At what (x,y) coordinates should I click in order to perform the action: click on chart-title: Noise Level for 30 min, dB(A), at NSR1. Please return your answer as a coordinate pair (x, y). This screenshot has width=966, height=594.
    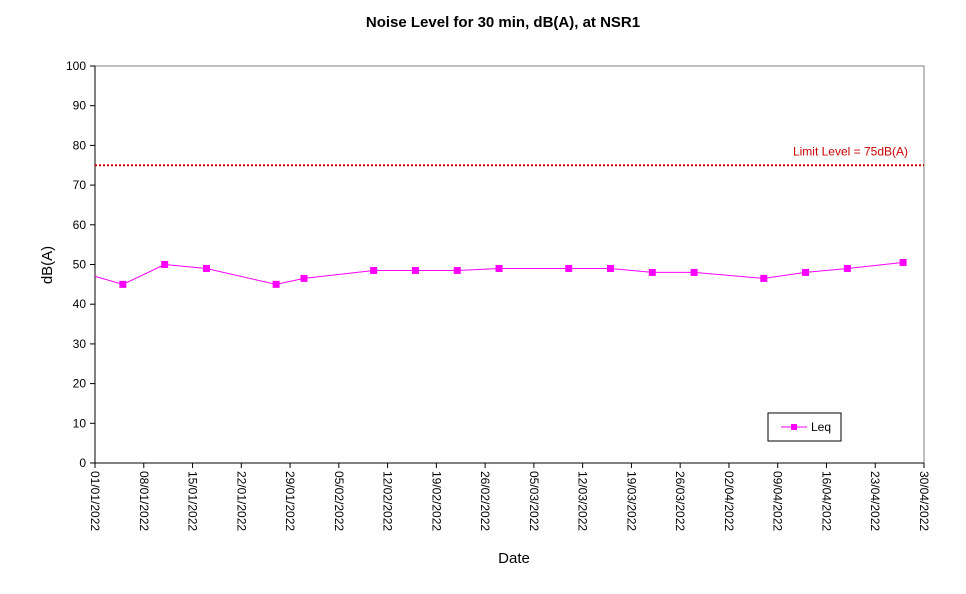
    Looking at the image, I should click on (503, 22).